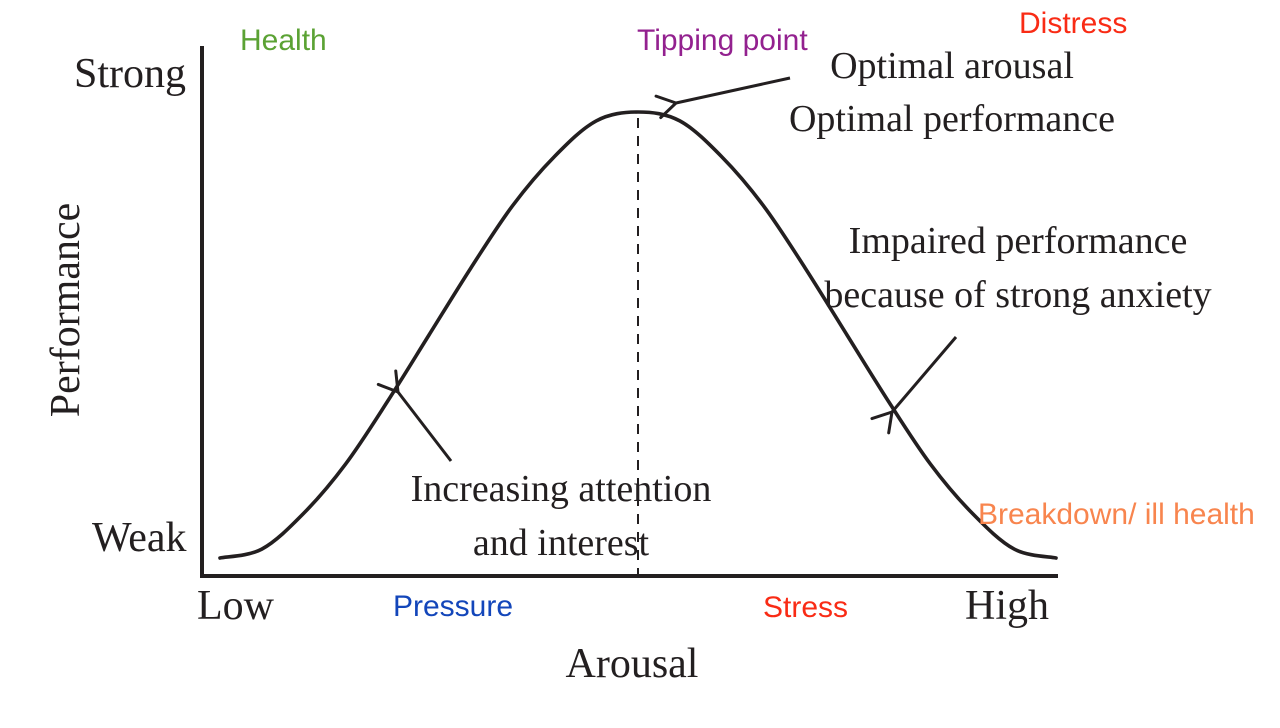 This screenshot has height=728, width=1280. Describe the element at coordinates (414, 415) in the screenshot. I see `increasing-attention-arrow` at that location.